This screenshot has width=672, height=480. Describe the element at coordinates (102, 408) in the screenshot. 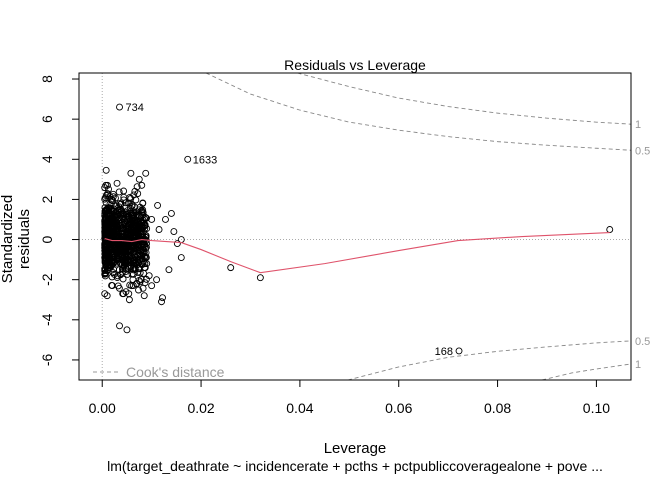

I see `x-tick-label: 0.00` at that location.